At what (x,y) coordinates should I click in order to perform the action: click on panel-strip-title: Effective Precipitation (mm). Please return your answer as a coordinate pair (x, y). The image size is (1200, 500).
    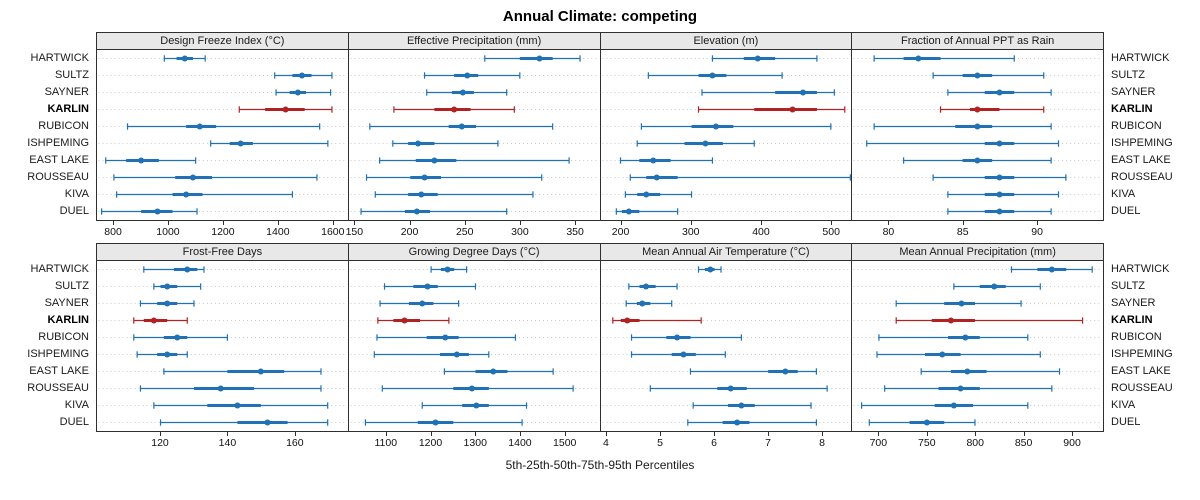
    Looking at the image, I should click on (474, 41).